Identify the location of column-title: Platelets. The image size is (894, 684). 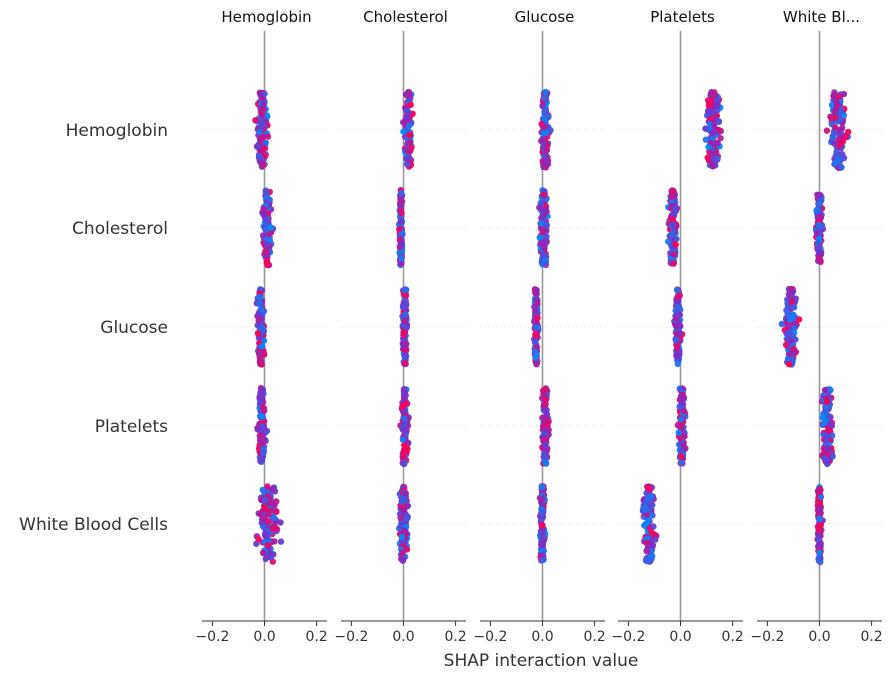
(682, 17).